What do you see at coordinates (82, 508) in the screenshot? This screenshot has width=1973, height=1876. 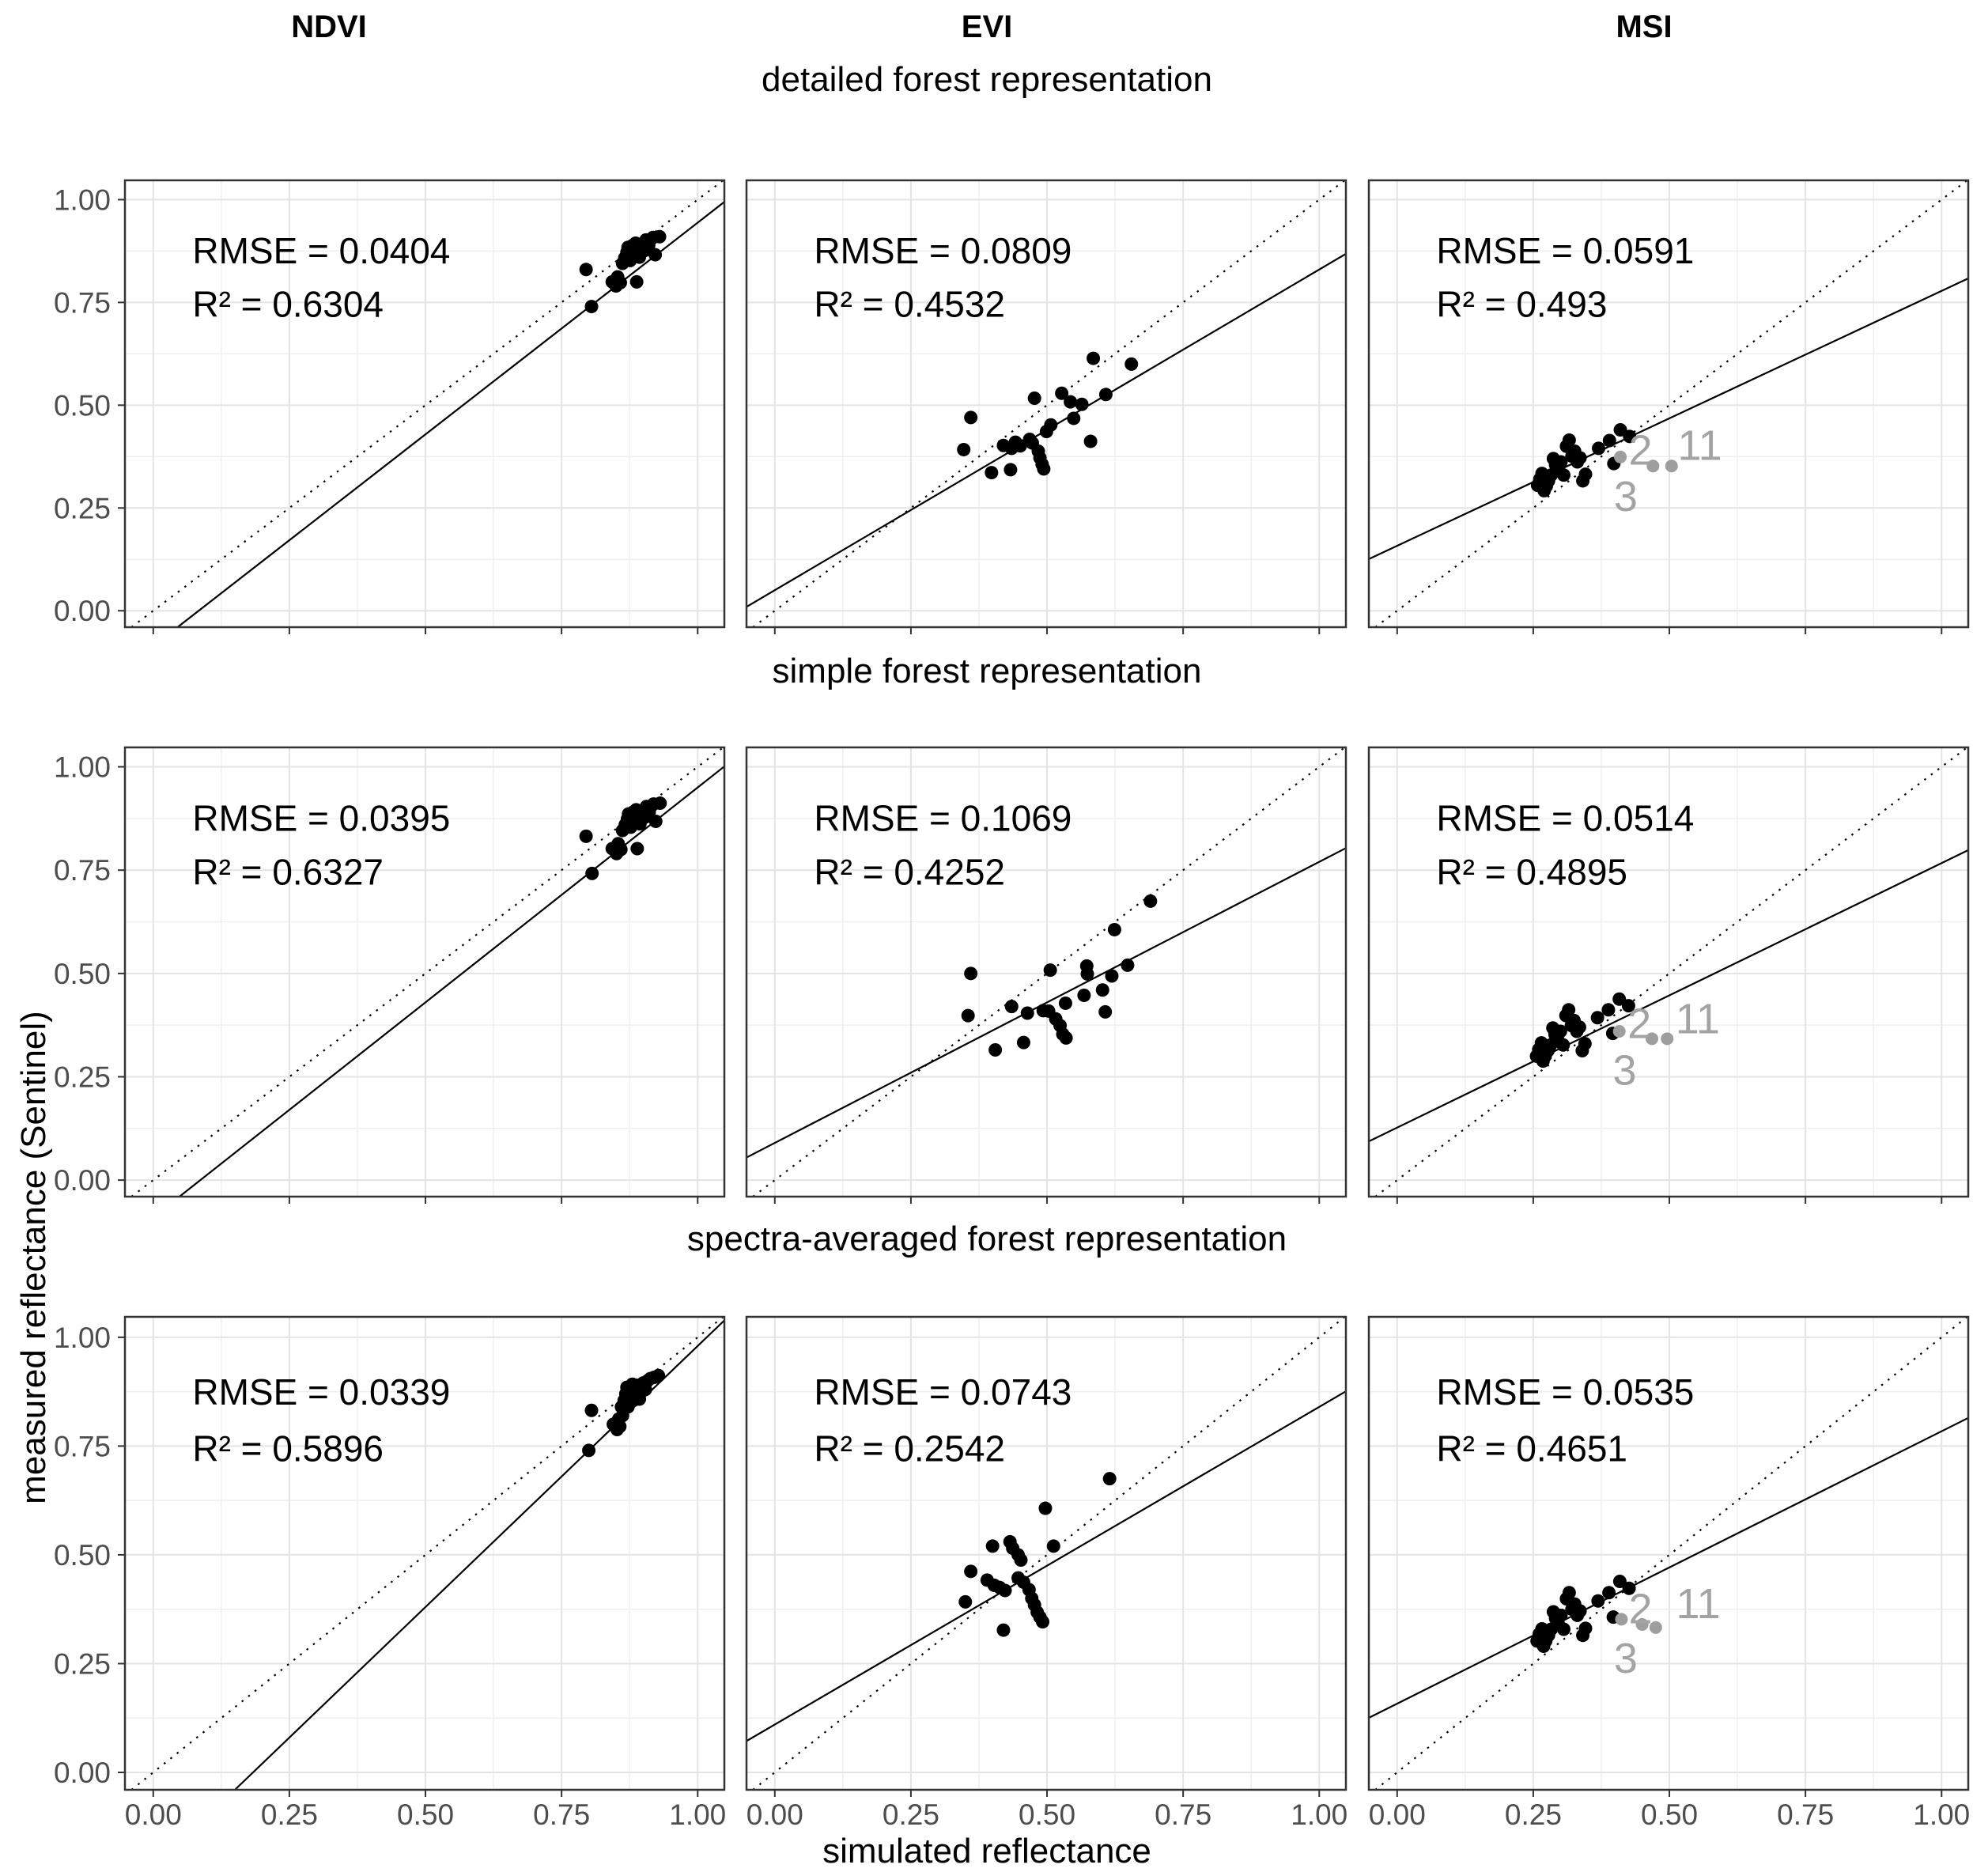 I see `y-tick-label: 0.25` at bounding box center [82, 508].